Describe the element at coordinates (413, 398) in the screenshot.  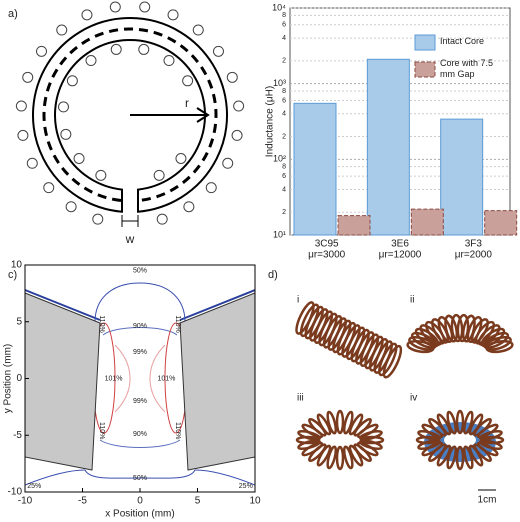
I see `photo-label: iv` at that location.